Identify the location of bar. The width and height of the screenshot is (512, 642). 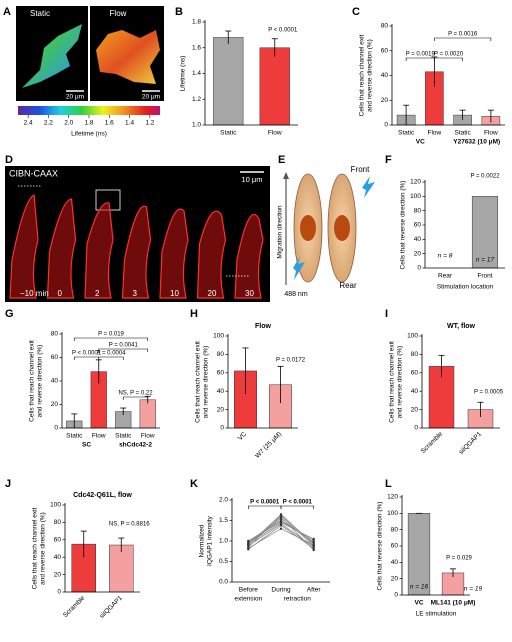
(147, 414).